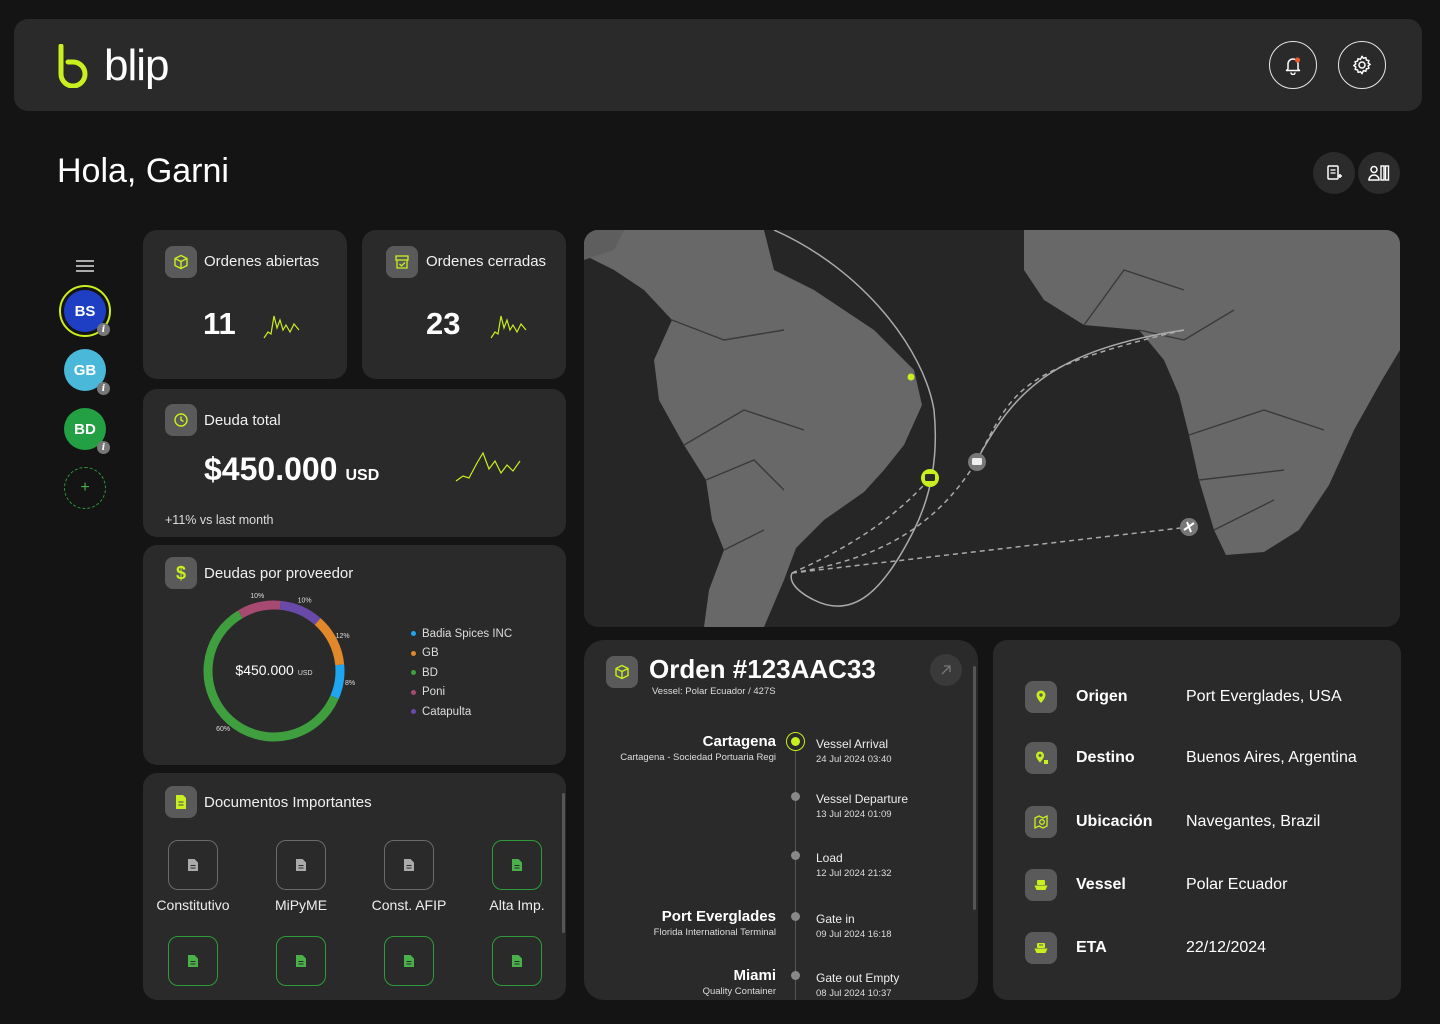 The width and height of the screenshot is (1440, 1024). What do you see at coordinates (337, 681) in the screenshot?
I see `donut-slice-badia-spices-inc` at bounding box center [337, 681].